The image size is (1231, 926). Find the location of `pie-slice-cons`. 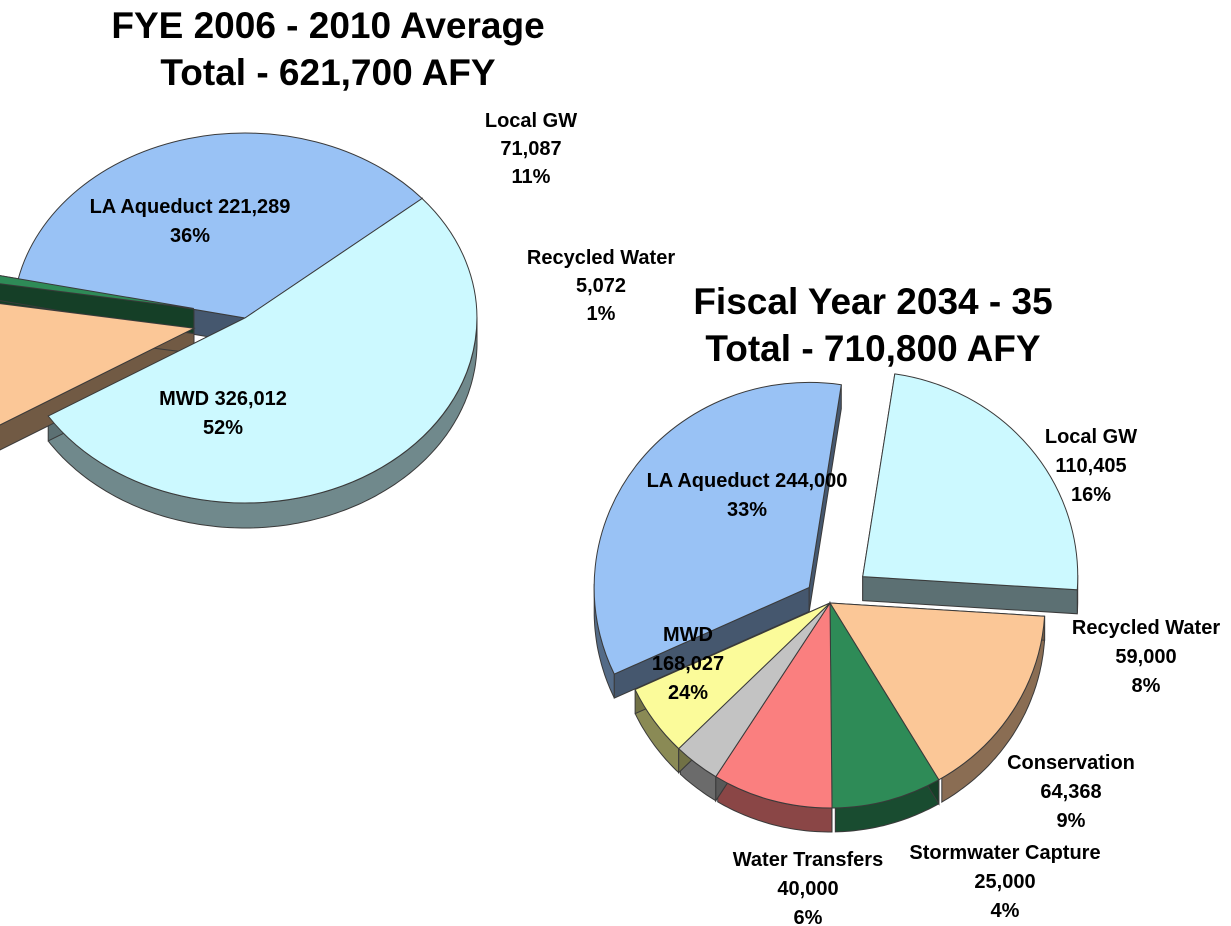

pie-slice-cons is located at coordinates (774, 705).